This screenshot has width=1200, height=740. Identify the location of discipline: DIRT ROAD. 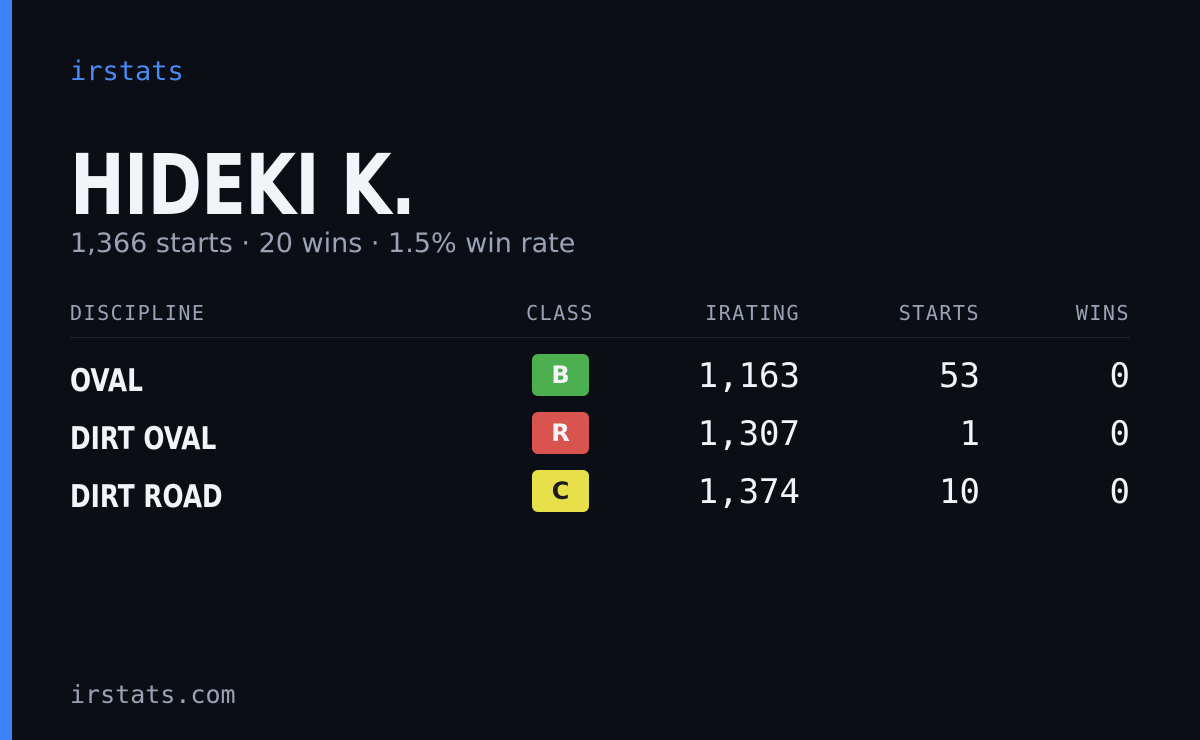
(146, 497).